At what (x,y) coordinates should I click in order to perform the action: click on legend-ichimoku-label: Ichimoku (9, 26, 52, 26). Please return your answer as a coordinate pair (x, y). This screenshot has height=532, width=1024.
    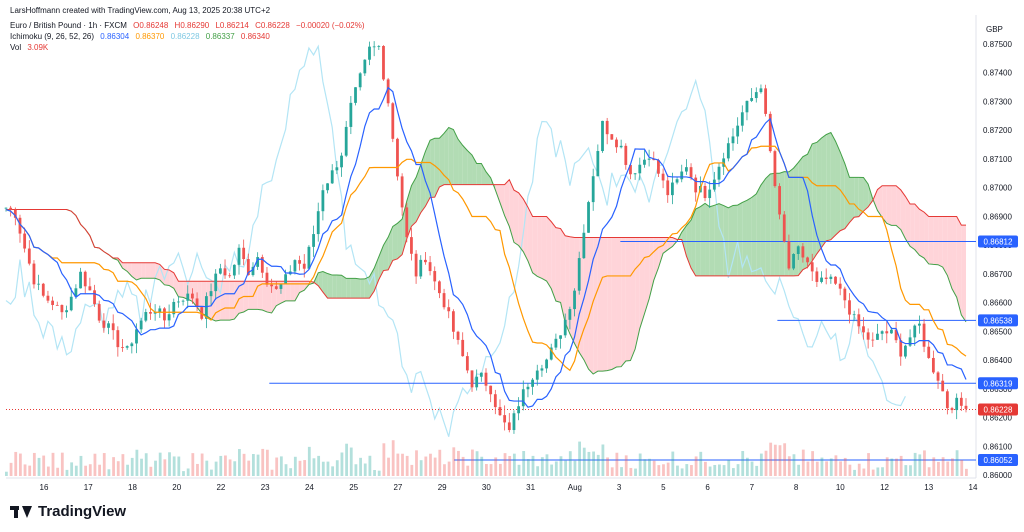
    Looking at the image, I should click on (52, 36).